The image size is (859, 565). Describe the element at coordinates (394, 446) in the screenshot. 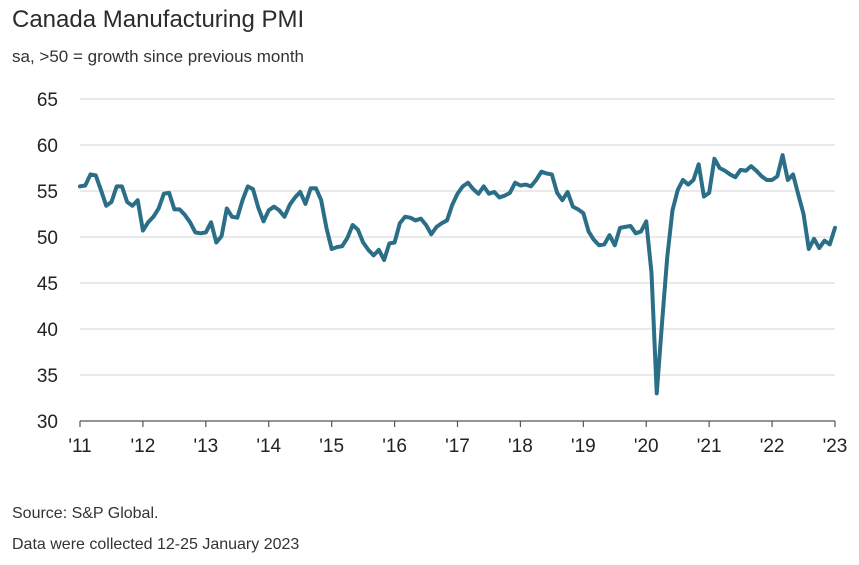

I see `x-tick-label: '16` at that location.